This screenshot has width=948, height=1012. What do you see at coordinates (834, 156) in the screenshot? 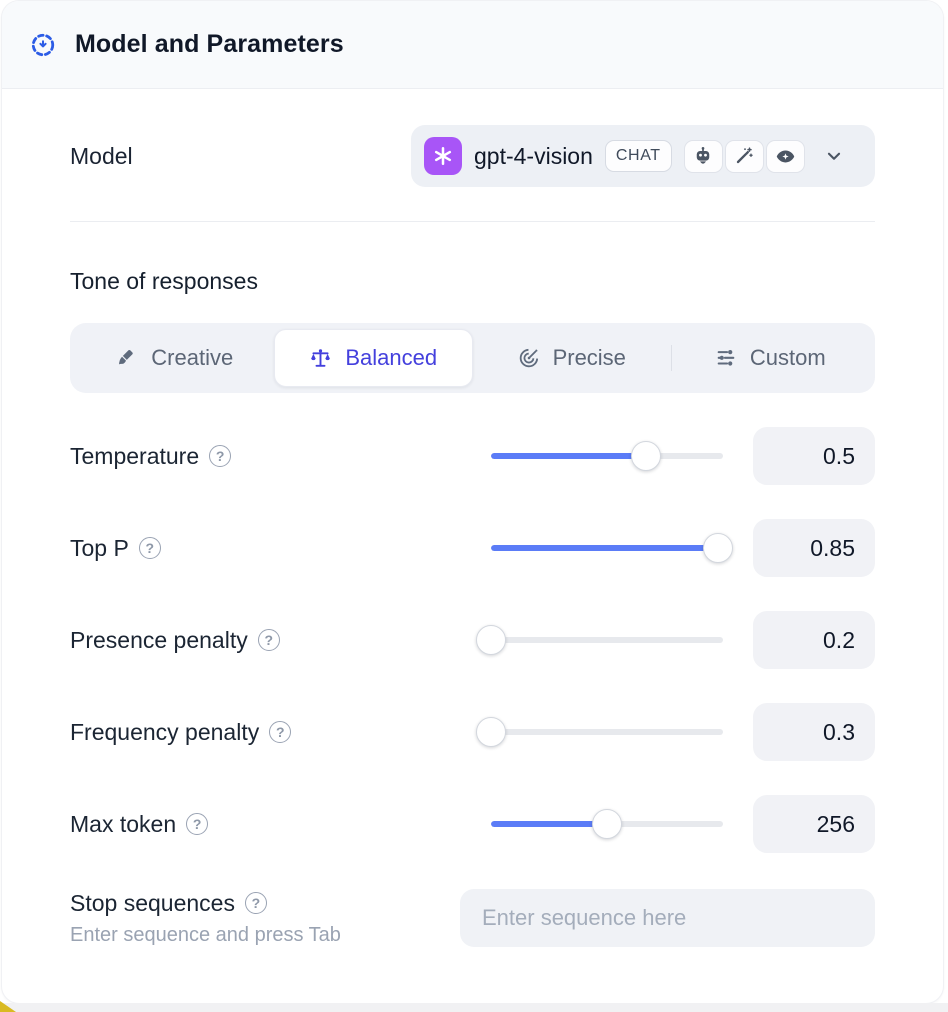
I see `chevron-down-icon` at bounding box center [834, 156].